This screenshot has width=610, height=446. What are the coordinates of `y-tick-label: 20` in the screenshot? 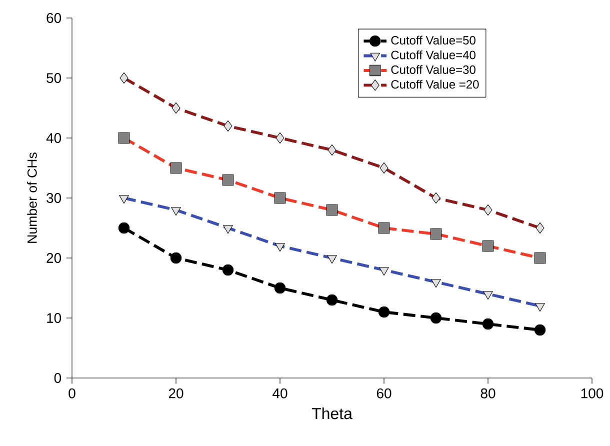 It's located at (54, 258).